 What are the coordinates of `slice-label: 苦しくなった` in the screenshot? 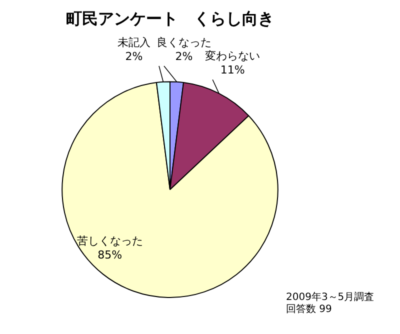 It's located at (109, 241).